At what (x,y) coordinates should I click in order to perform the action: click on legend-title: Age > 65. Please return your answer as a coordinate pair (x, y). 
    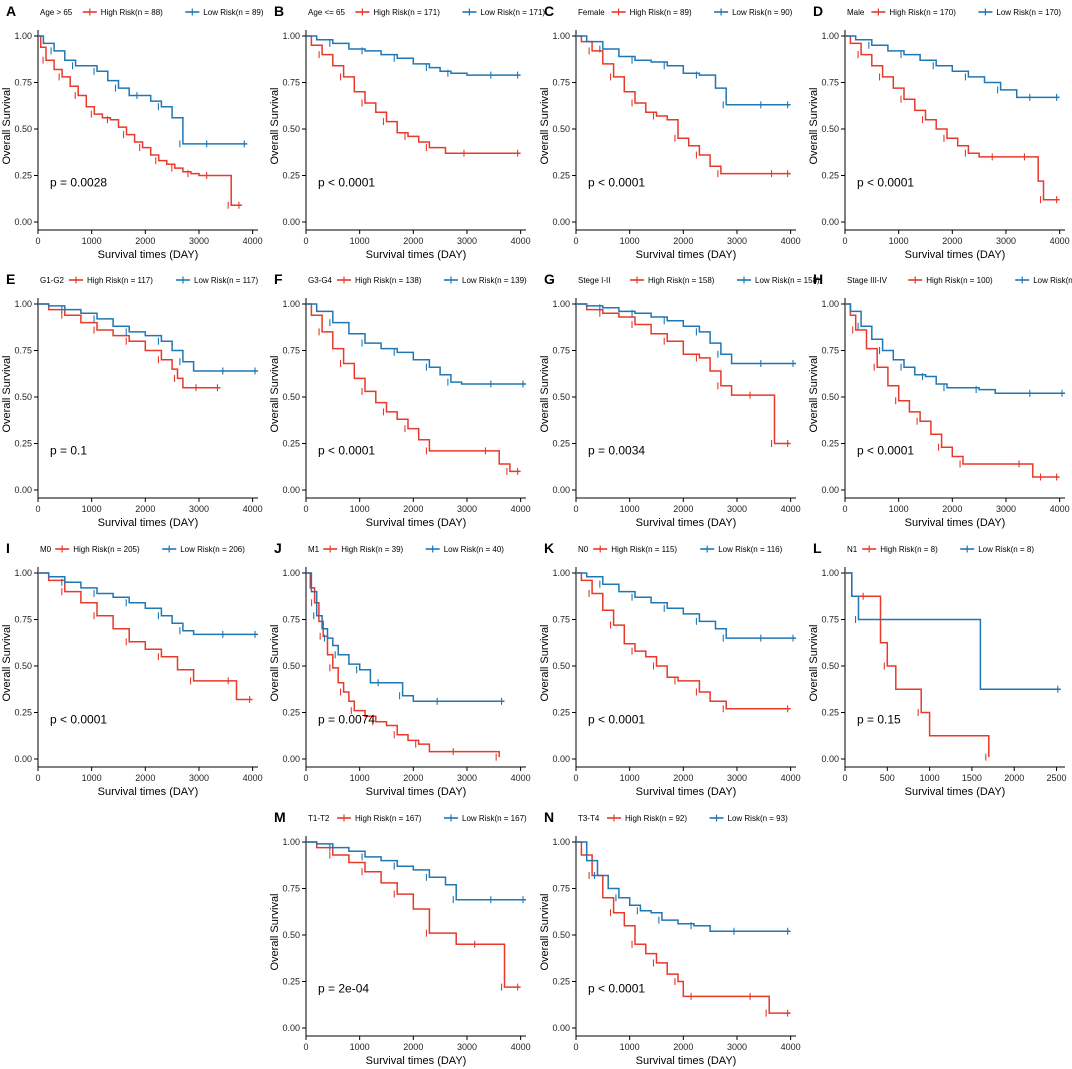
    Looking at the image, I should click on (56, 12).